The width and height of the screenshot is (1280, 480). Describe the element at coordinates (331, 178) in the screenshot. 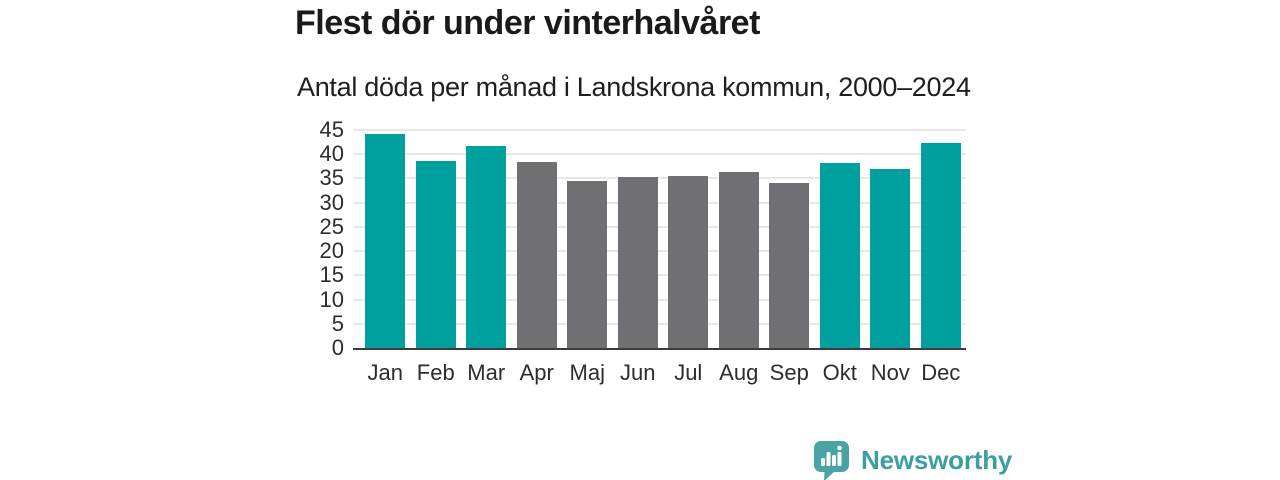

I see `y-tick-35: 35` at that location.